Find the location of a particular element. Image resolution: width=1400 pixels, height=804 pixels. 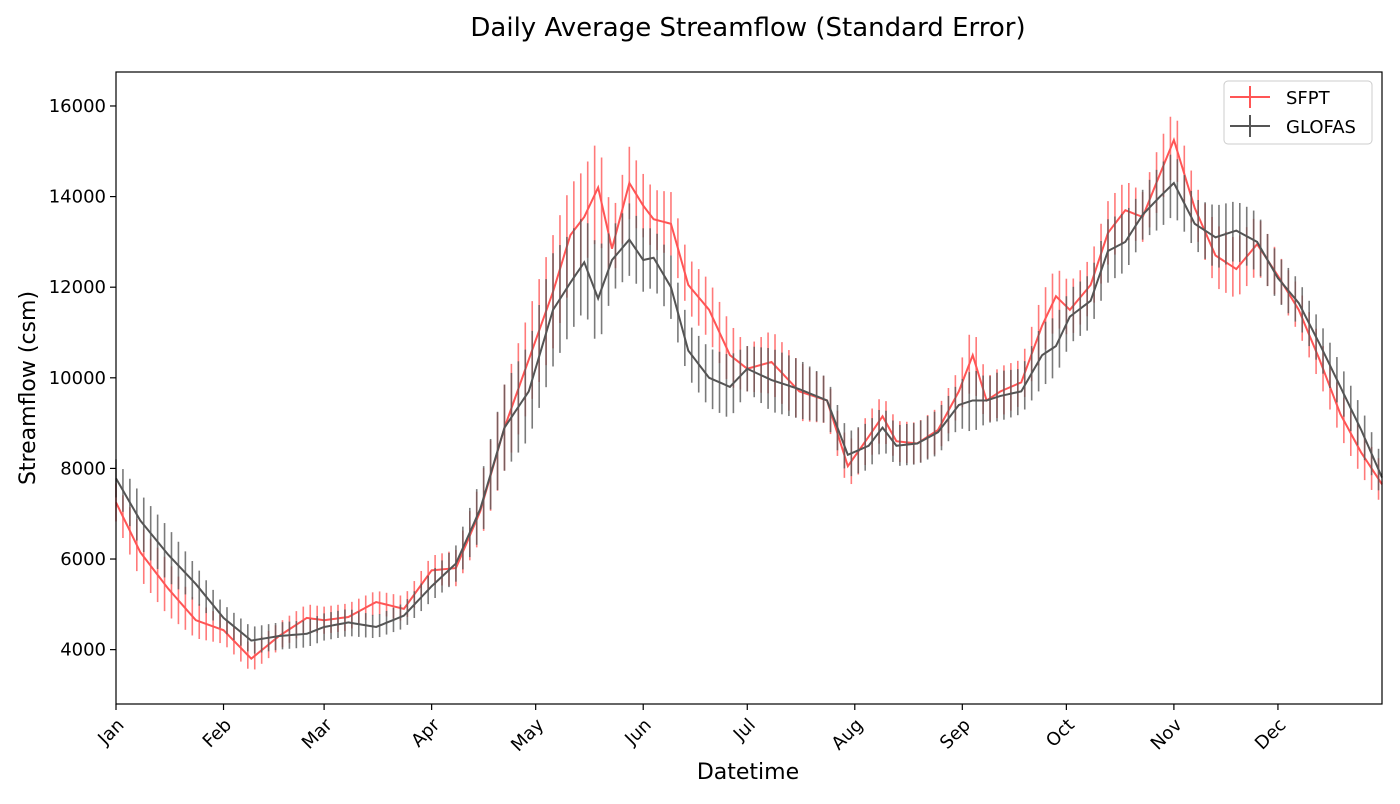

y-tick-label: 10000 is located at coordinates (77, 378).